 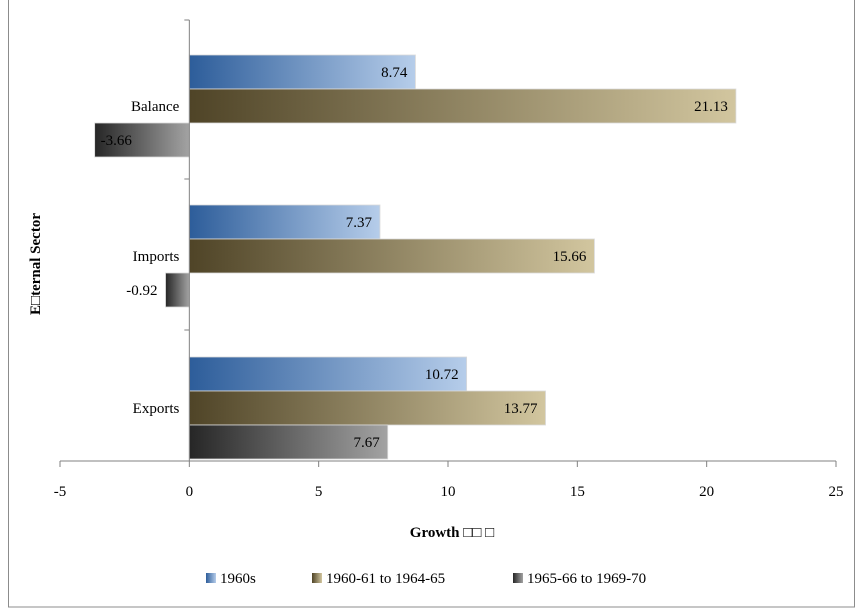 I want to click on data-label: -3.66, so click(x=117, y=141).